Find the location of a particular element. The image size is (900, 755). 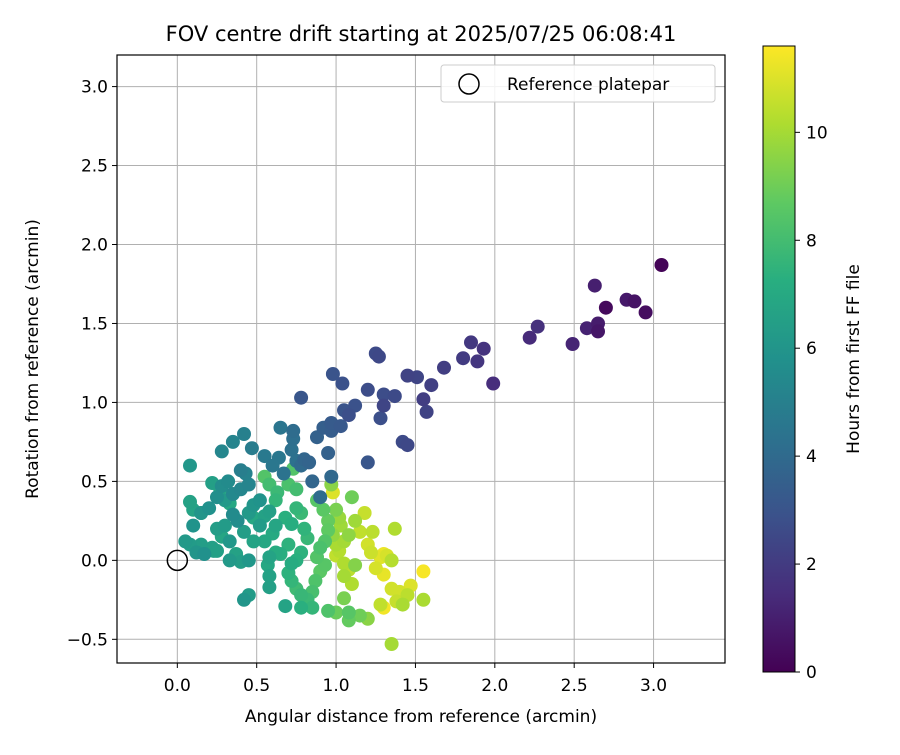

x-tick-label: 2.0 is located at coordinates (494, 686).